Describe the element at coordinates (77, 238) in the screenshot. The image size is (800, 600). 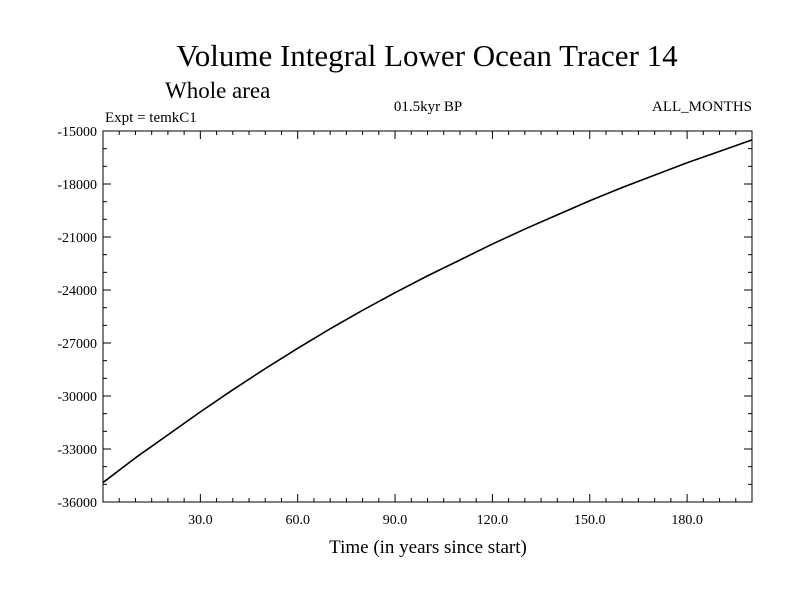
I see `y-tick-label: -21000` at that location.